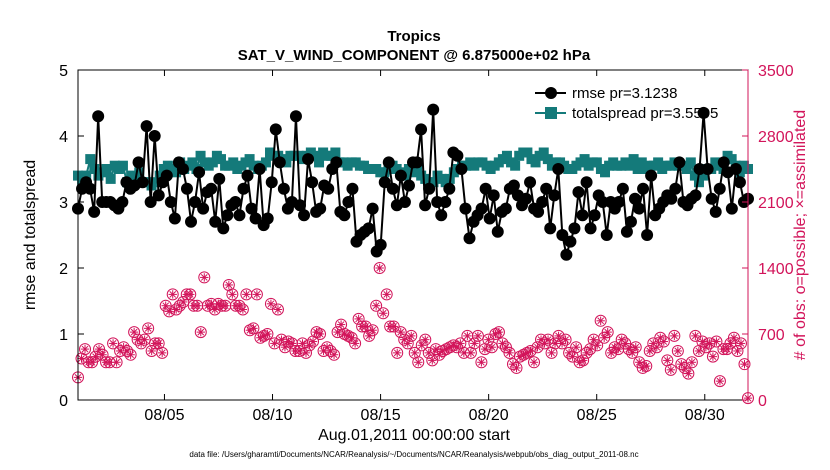 This screenshot has width=830, height=470. I want to click on y-right-tick-label: 3500, so click(776, 71).